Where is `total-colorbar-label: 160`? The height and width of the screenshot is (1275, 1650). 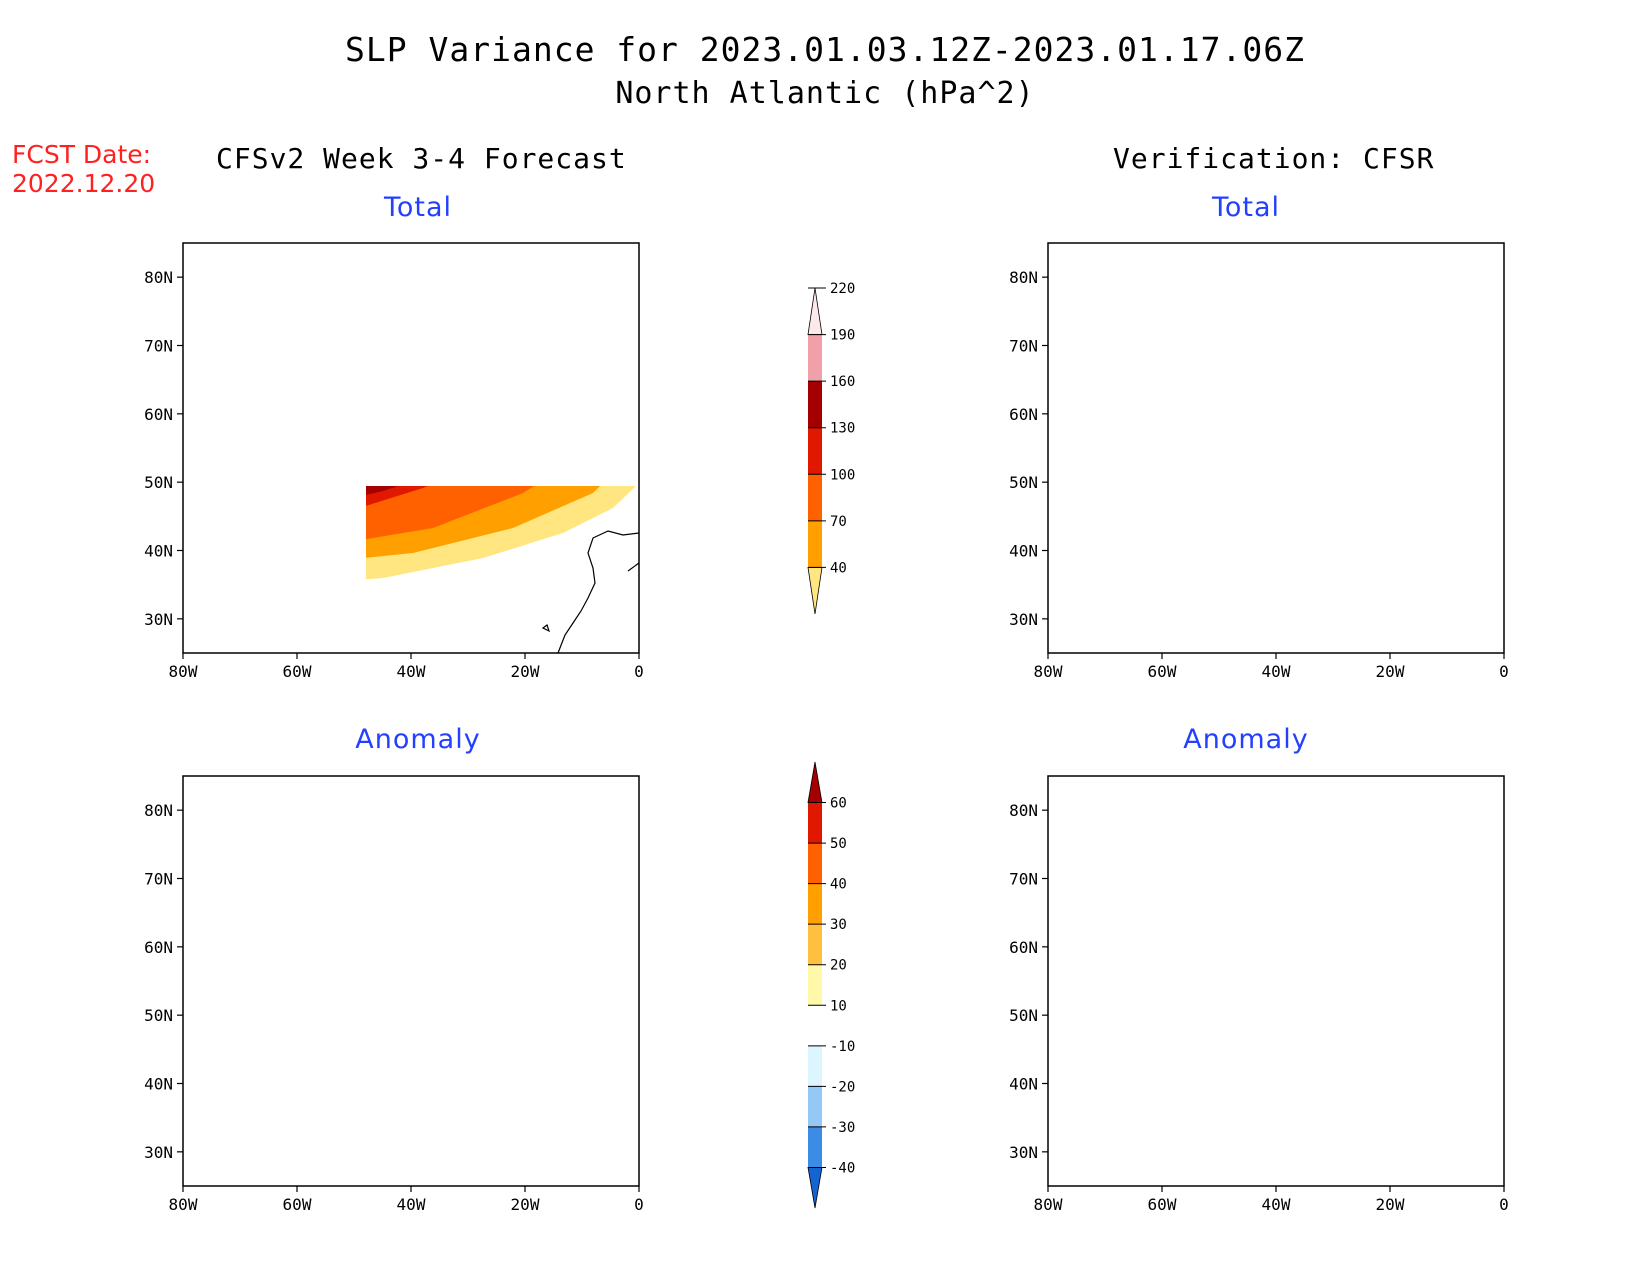 total-colorbar-label: 160 is located at coordinates (842, 382).